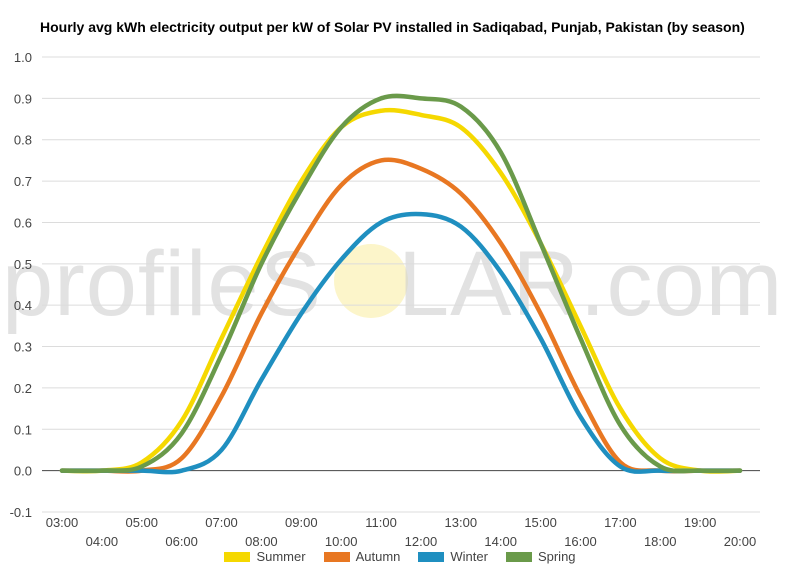 This screenshot has width=800, height=570. What do you see at coordinates (23, 140) in the screenshot?
I see `y-tick-label: 0.8` at bounding box center [23, 140].